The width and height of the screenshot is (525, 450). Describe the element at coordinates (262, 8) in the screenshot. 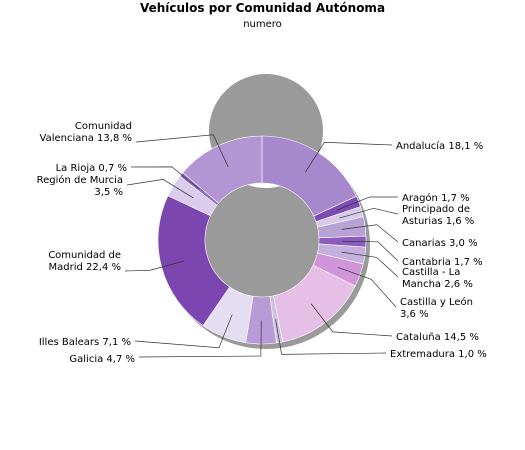

I see `chart-title: Vehículos por Comunidad Autónoma` at that location.